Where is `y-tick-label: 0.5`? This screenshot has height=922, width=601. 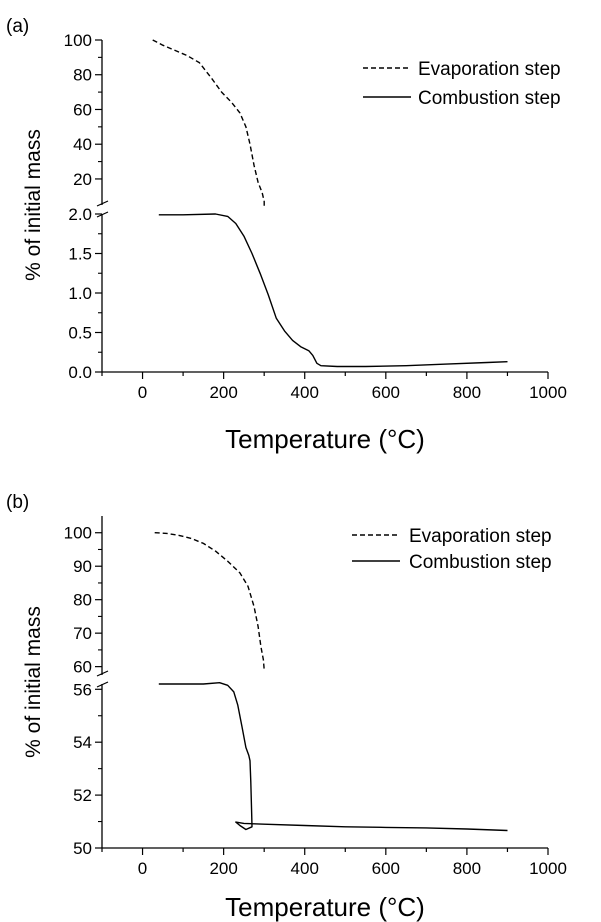 y-tick-label: 0.5 is located at coordinates (80, 333).